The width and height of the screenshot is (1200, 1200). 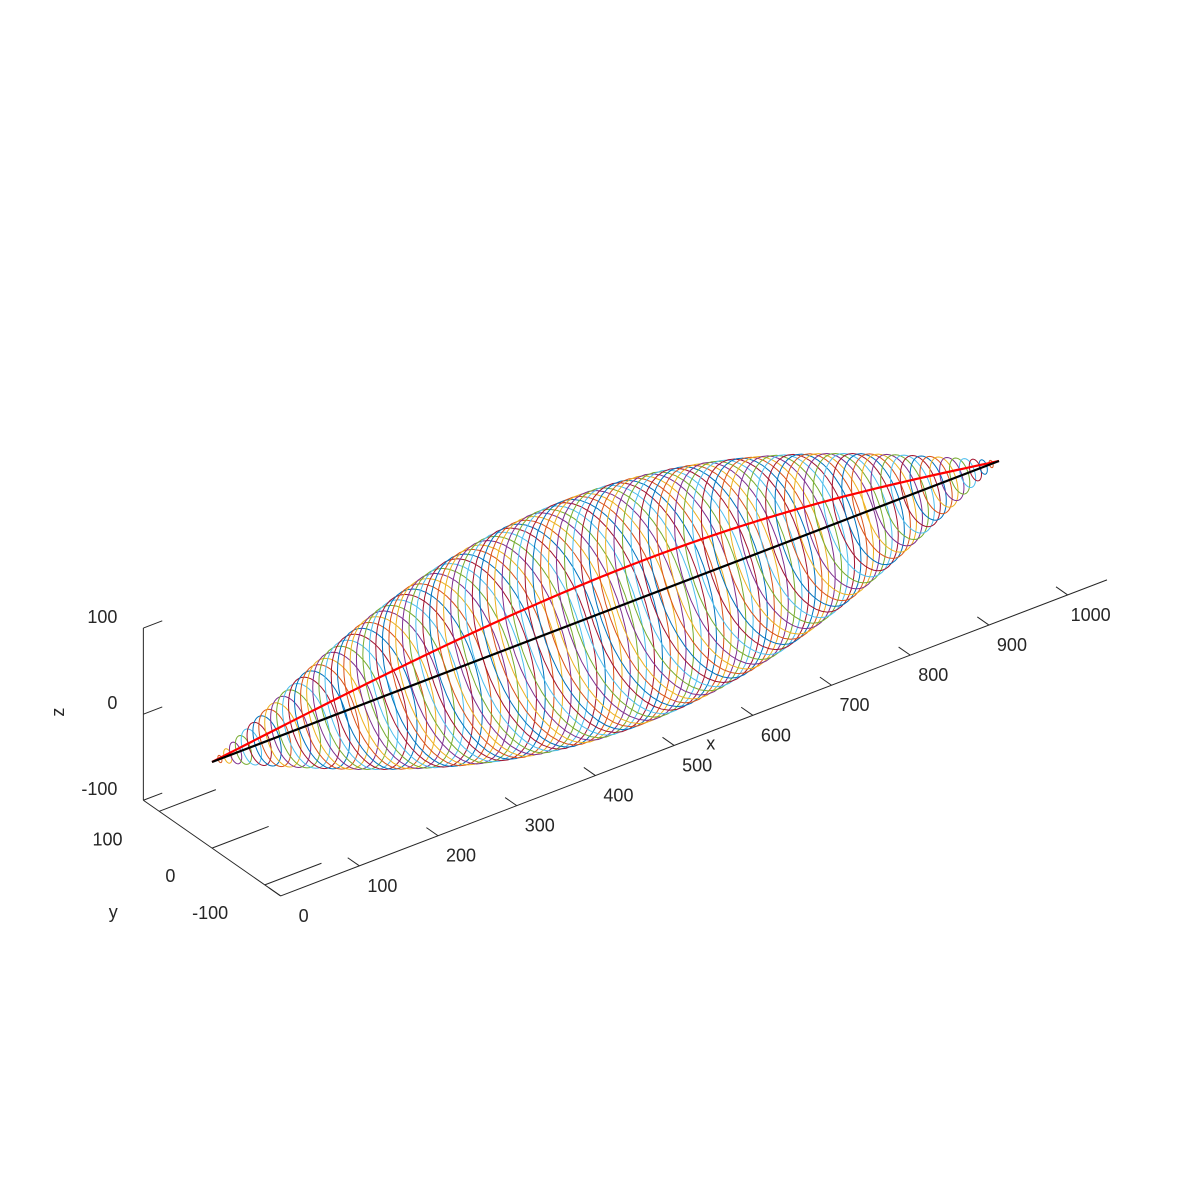 I want to click on x-tick-label-1: 100, so click(x=382, y=886).